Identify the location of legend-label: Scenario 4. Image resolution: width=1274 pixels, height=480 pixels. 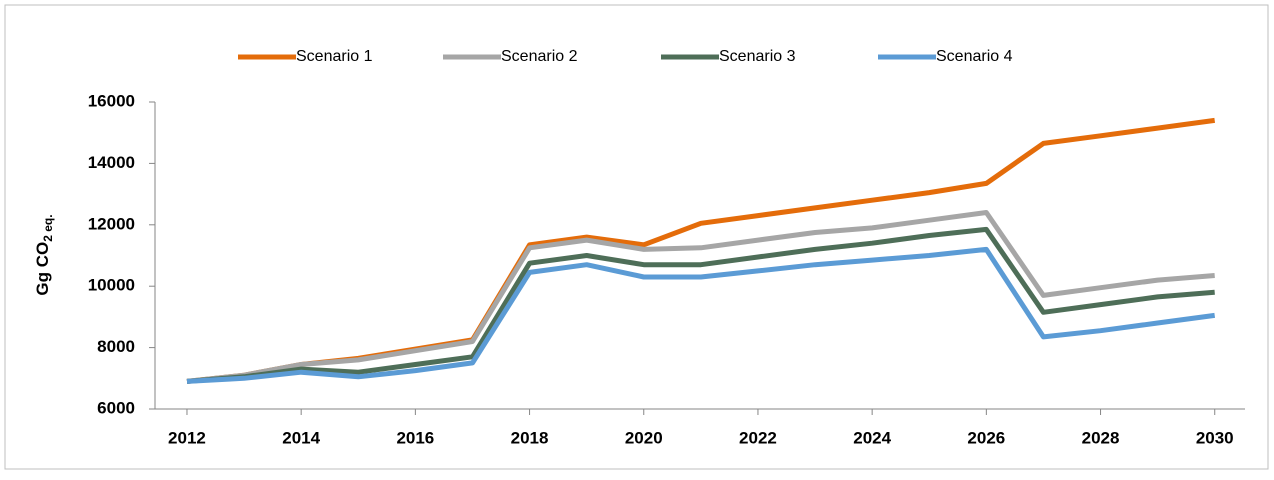
(974, 56).